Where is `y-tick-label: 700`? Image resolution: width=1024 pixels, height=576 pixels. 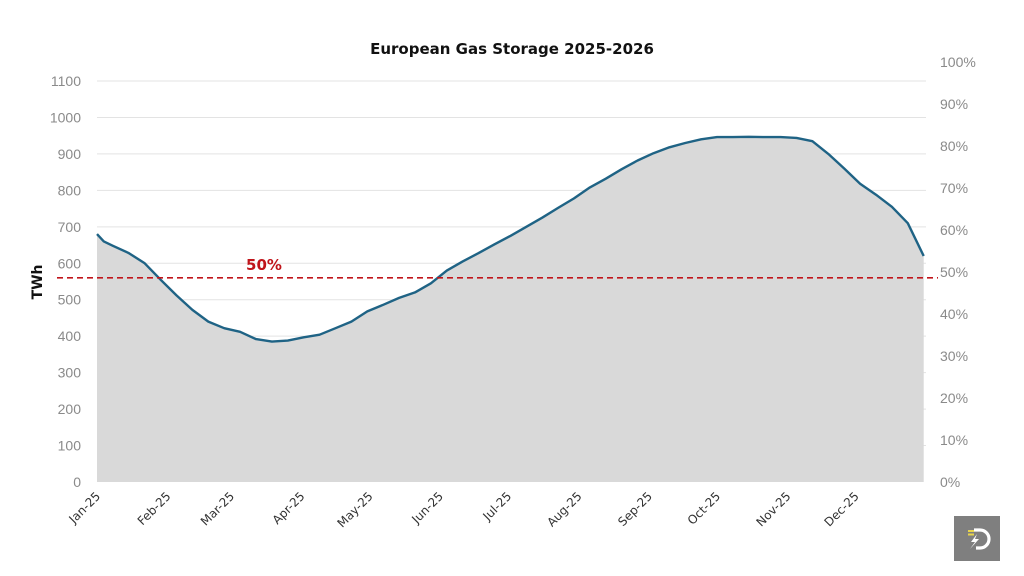 y-tick-label: 700 is located at coordinates (70, 227).